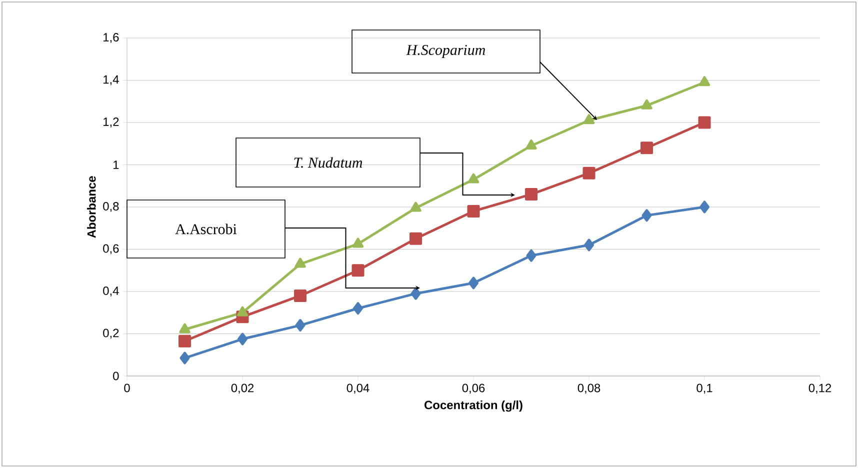  I want to click on x-tick-label: 0,06, so click(473, 389).